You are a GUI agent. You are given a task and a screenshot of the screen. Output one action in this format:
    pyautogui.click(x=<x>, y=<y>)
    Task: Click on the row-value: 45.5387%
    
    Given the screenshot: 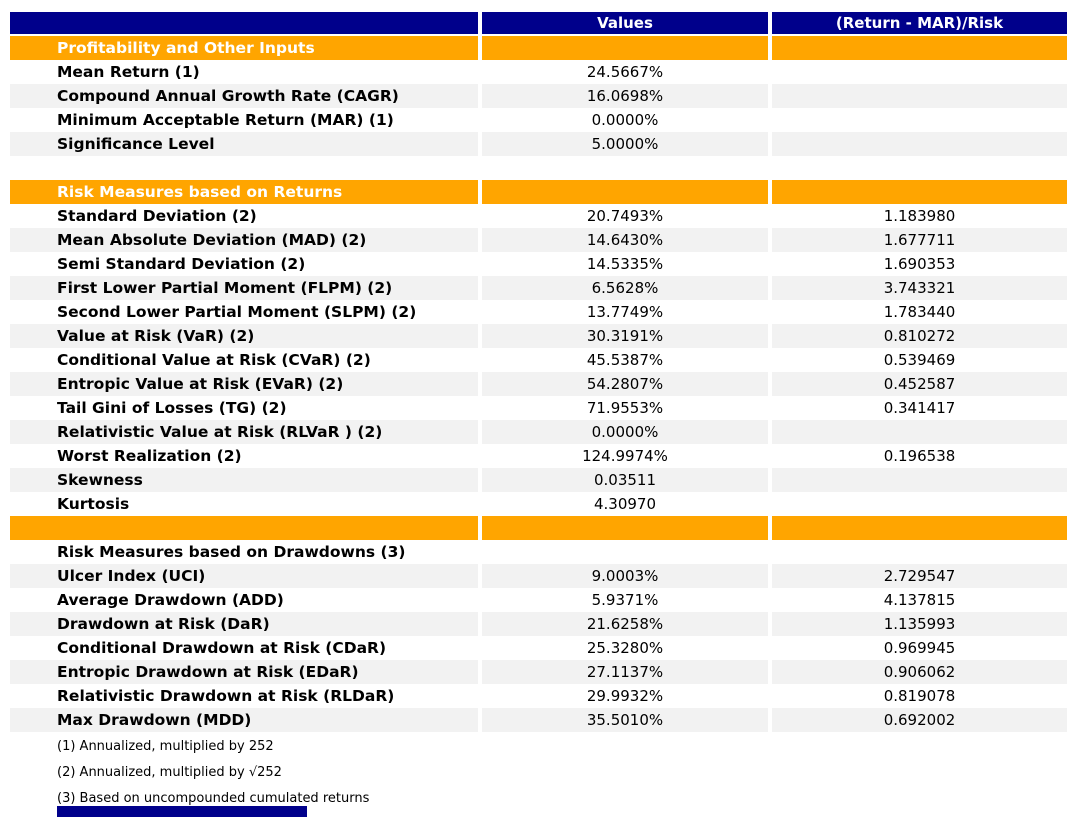 What is the action you would take?
    pyautogui.click(x=625, y=360)
    